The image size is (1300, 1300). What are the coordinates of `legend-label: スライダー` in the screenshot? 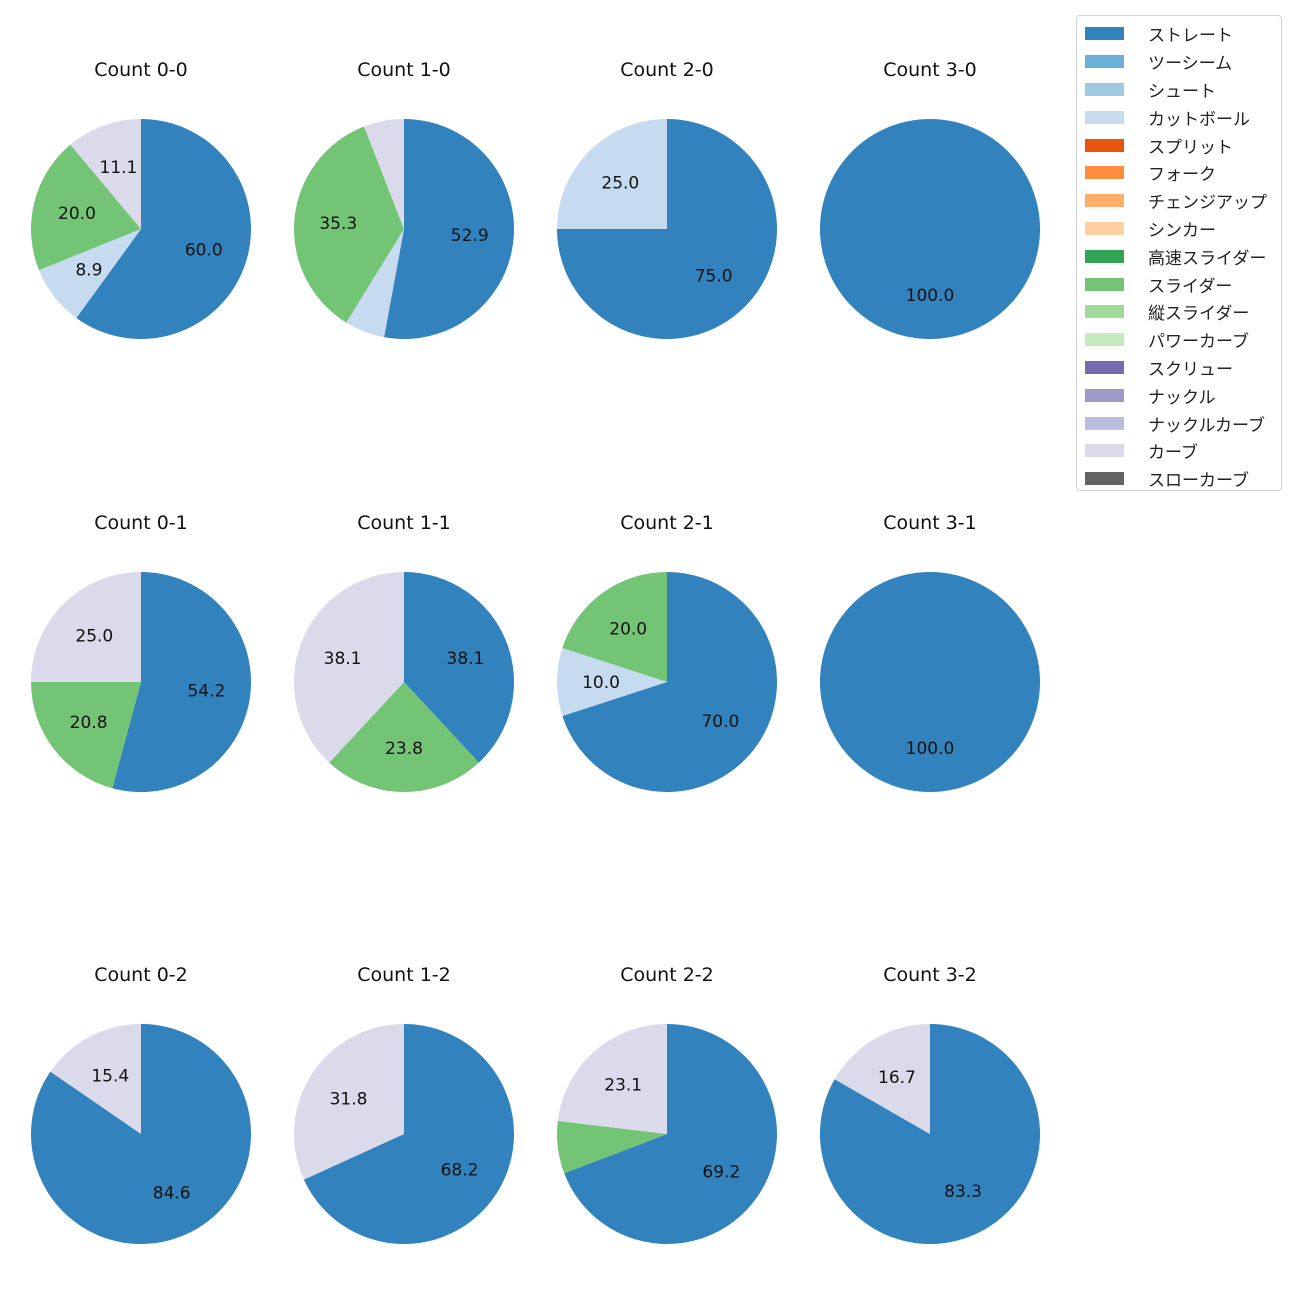 It's located at (1190, 286).